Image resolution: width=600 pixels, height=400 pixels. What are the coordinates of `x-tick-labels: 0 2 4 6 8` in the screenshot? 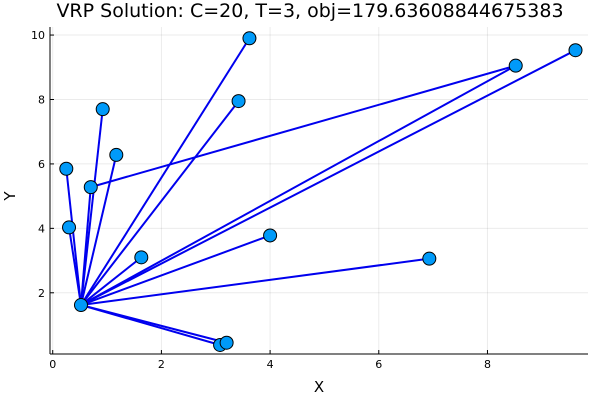 It's located at (270, 364).